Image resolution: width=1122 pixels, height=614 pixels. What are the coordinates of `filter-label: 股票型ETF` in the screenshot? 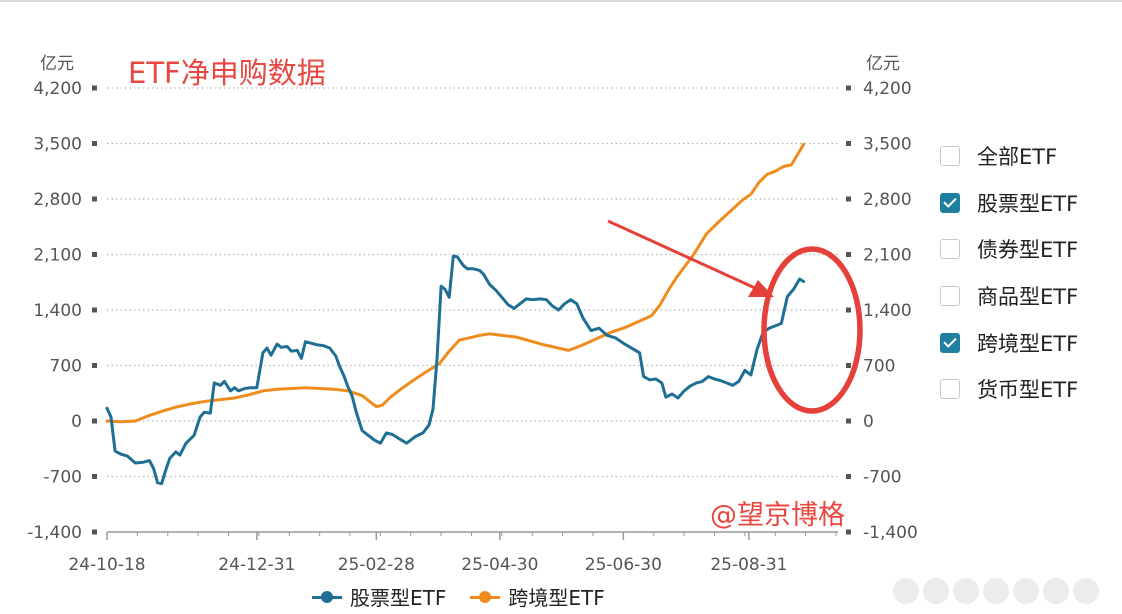 It's located at (1028, 203).